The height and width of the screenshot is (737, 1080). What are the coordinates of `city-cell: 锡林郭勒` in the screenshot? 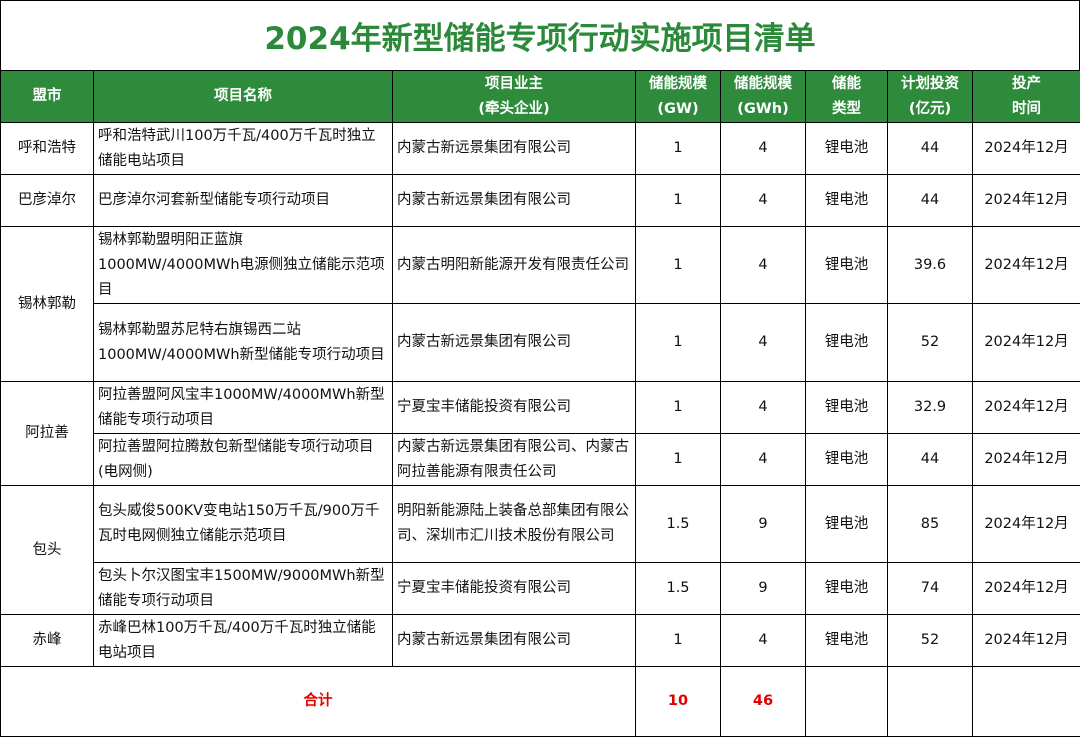 It's located at (47, 304).